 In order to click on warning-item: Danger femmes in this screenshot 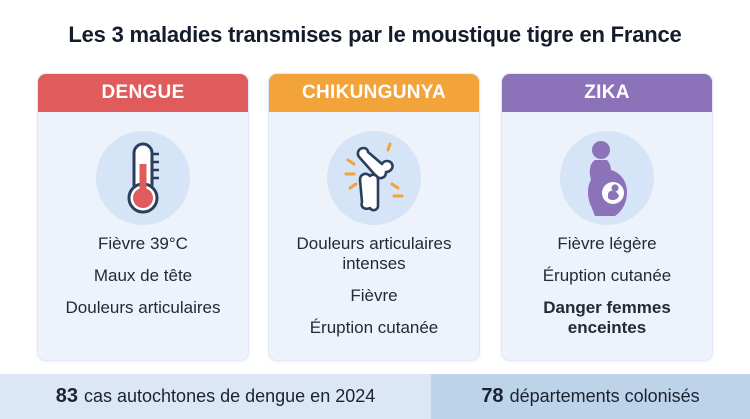, I will do `click(607, 307)`.